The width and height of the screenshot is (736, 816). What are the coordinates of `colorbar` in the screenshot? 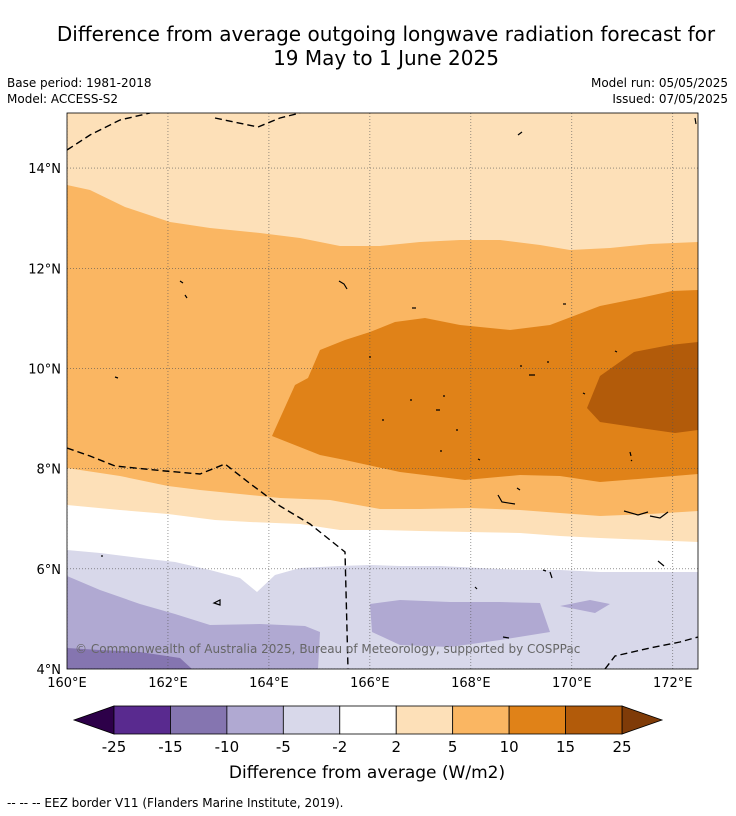 It's located at (368, 720).